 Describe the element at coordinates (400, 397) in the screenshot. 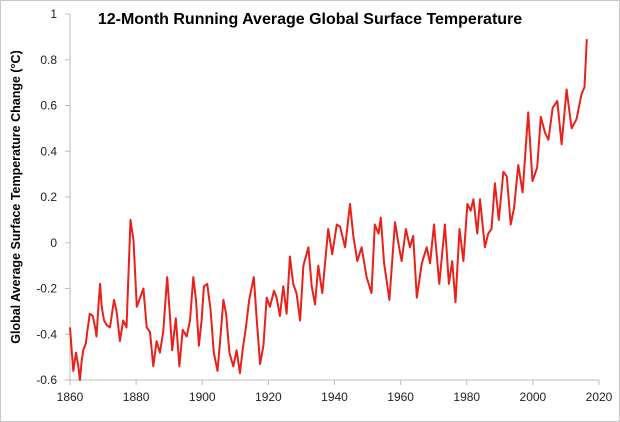

I see `x-tick-label: 1960` at that location.